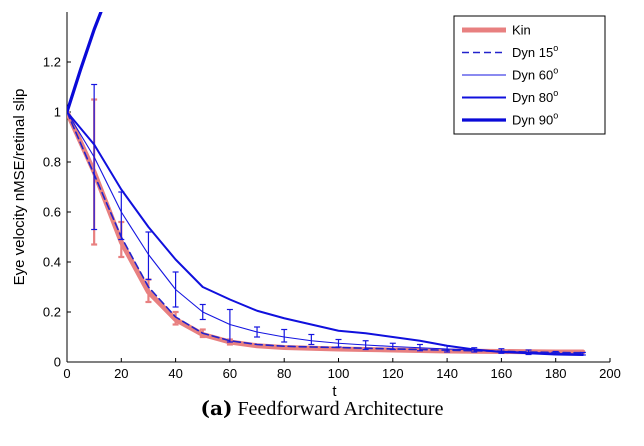  Describe the element at coordinates (535, 74) in the screenshot. I see `legend-label-dyn-60: Dyn 60o` at that location.